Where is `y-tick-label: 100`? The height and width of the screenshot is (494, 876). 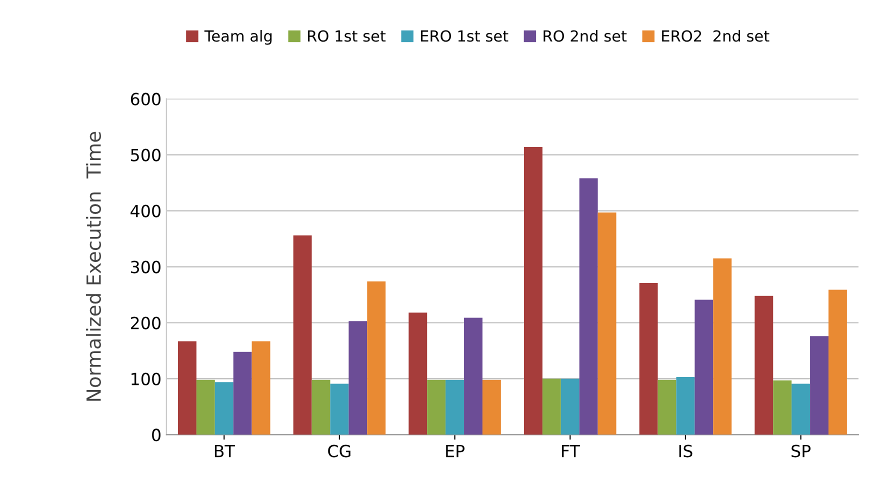 y-tick-label: 100 is located at coordinates (146, 379).